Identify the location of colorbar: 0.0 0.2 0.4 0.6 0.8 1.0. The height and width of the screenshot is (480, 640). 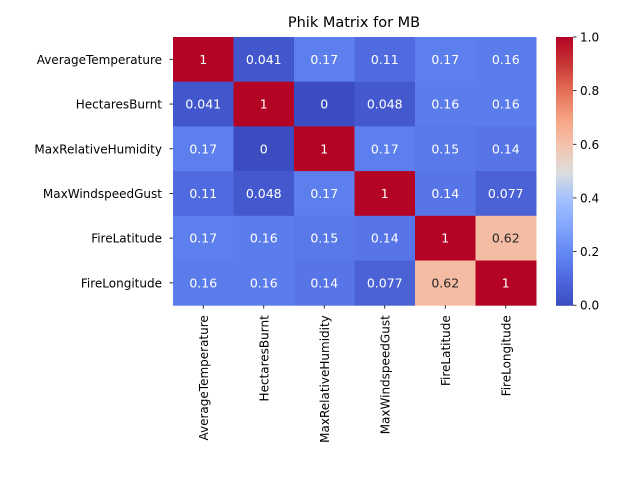
(577, 172).